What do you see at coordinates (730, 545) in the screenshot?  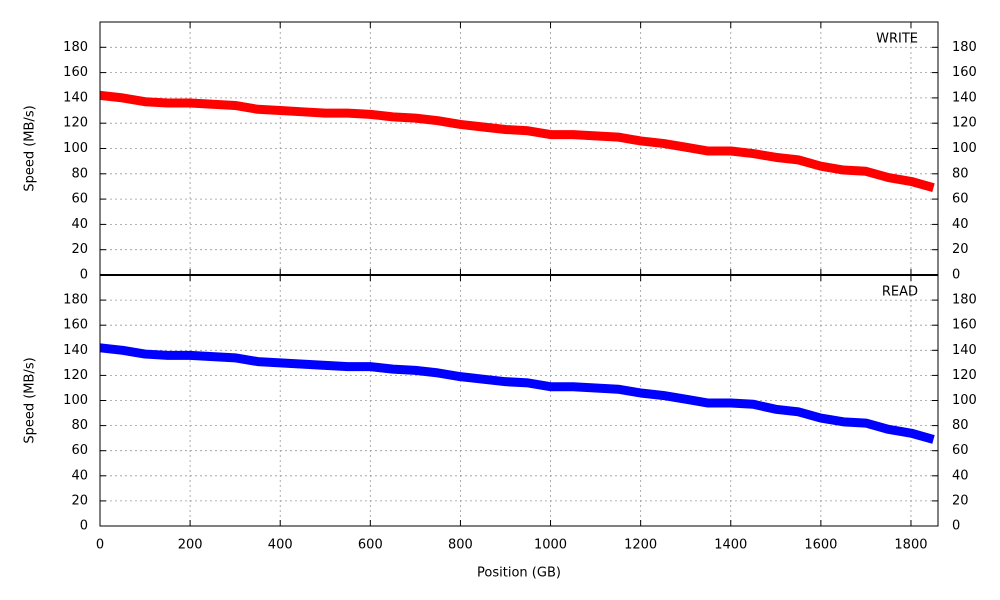 I see `x-tick-label: 1400` at bounding box center [730, 545].